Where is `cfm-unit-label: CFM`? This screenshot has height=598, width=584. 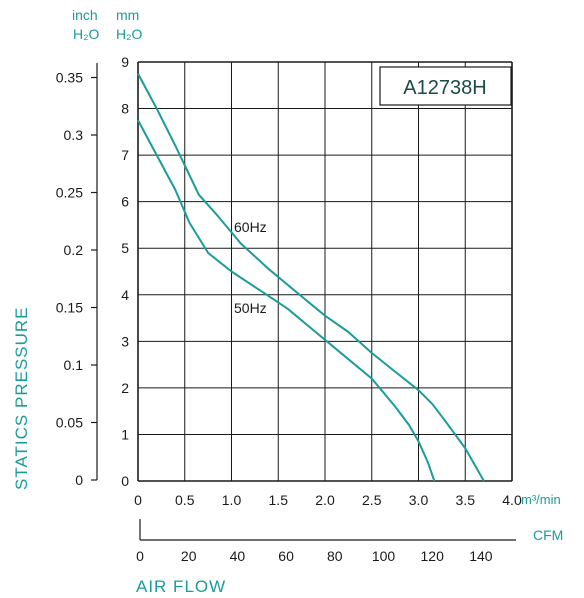 cfm-unit-label: CFM is located at coordinates (548, 535).